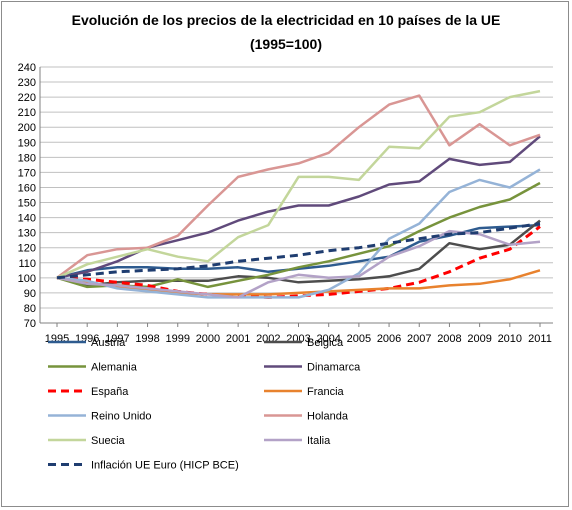 This screenshot has width=572, height=510. I want to click on legend-label: Alemania, so click(114, 368).